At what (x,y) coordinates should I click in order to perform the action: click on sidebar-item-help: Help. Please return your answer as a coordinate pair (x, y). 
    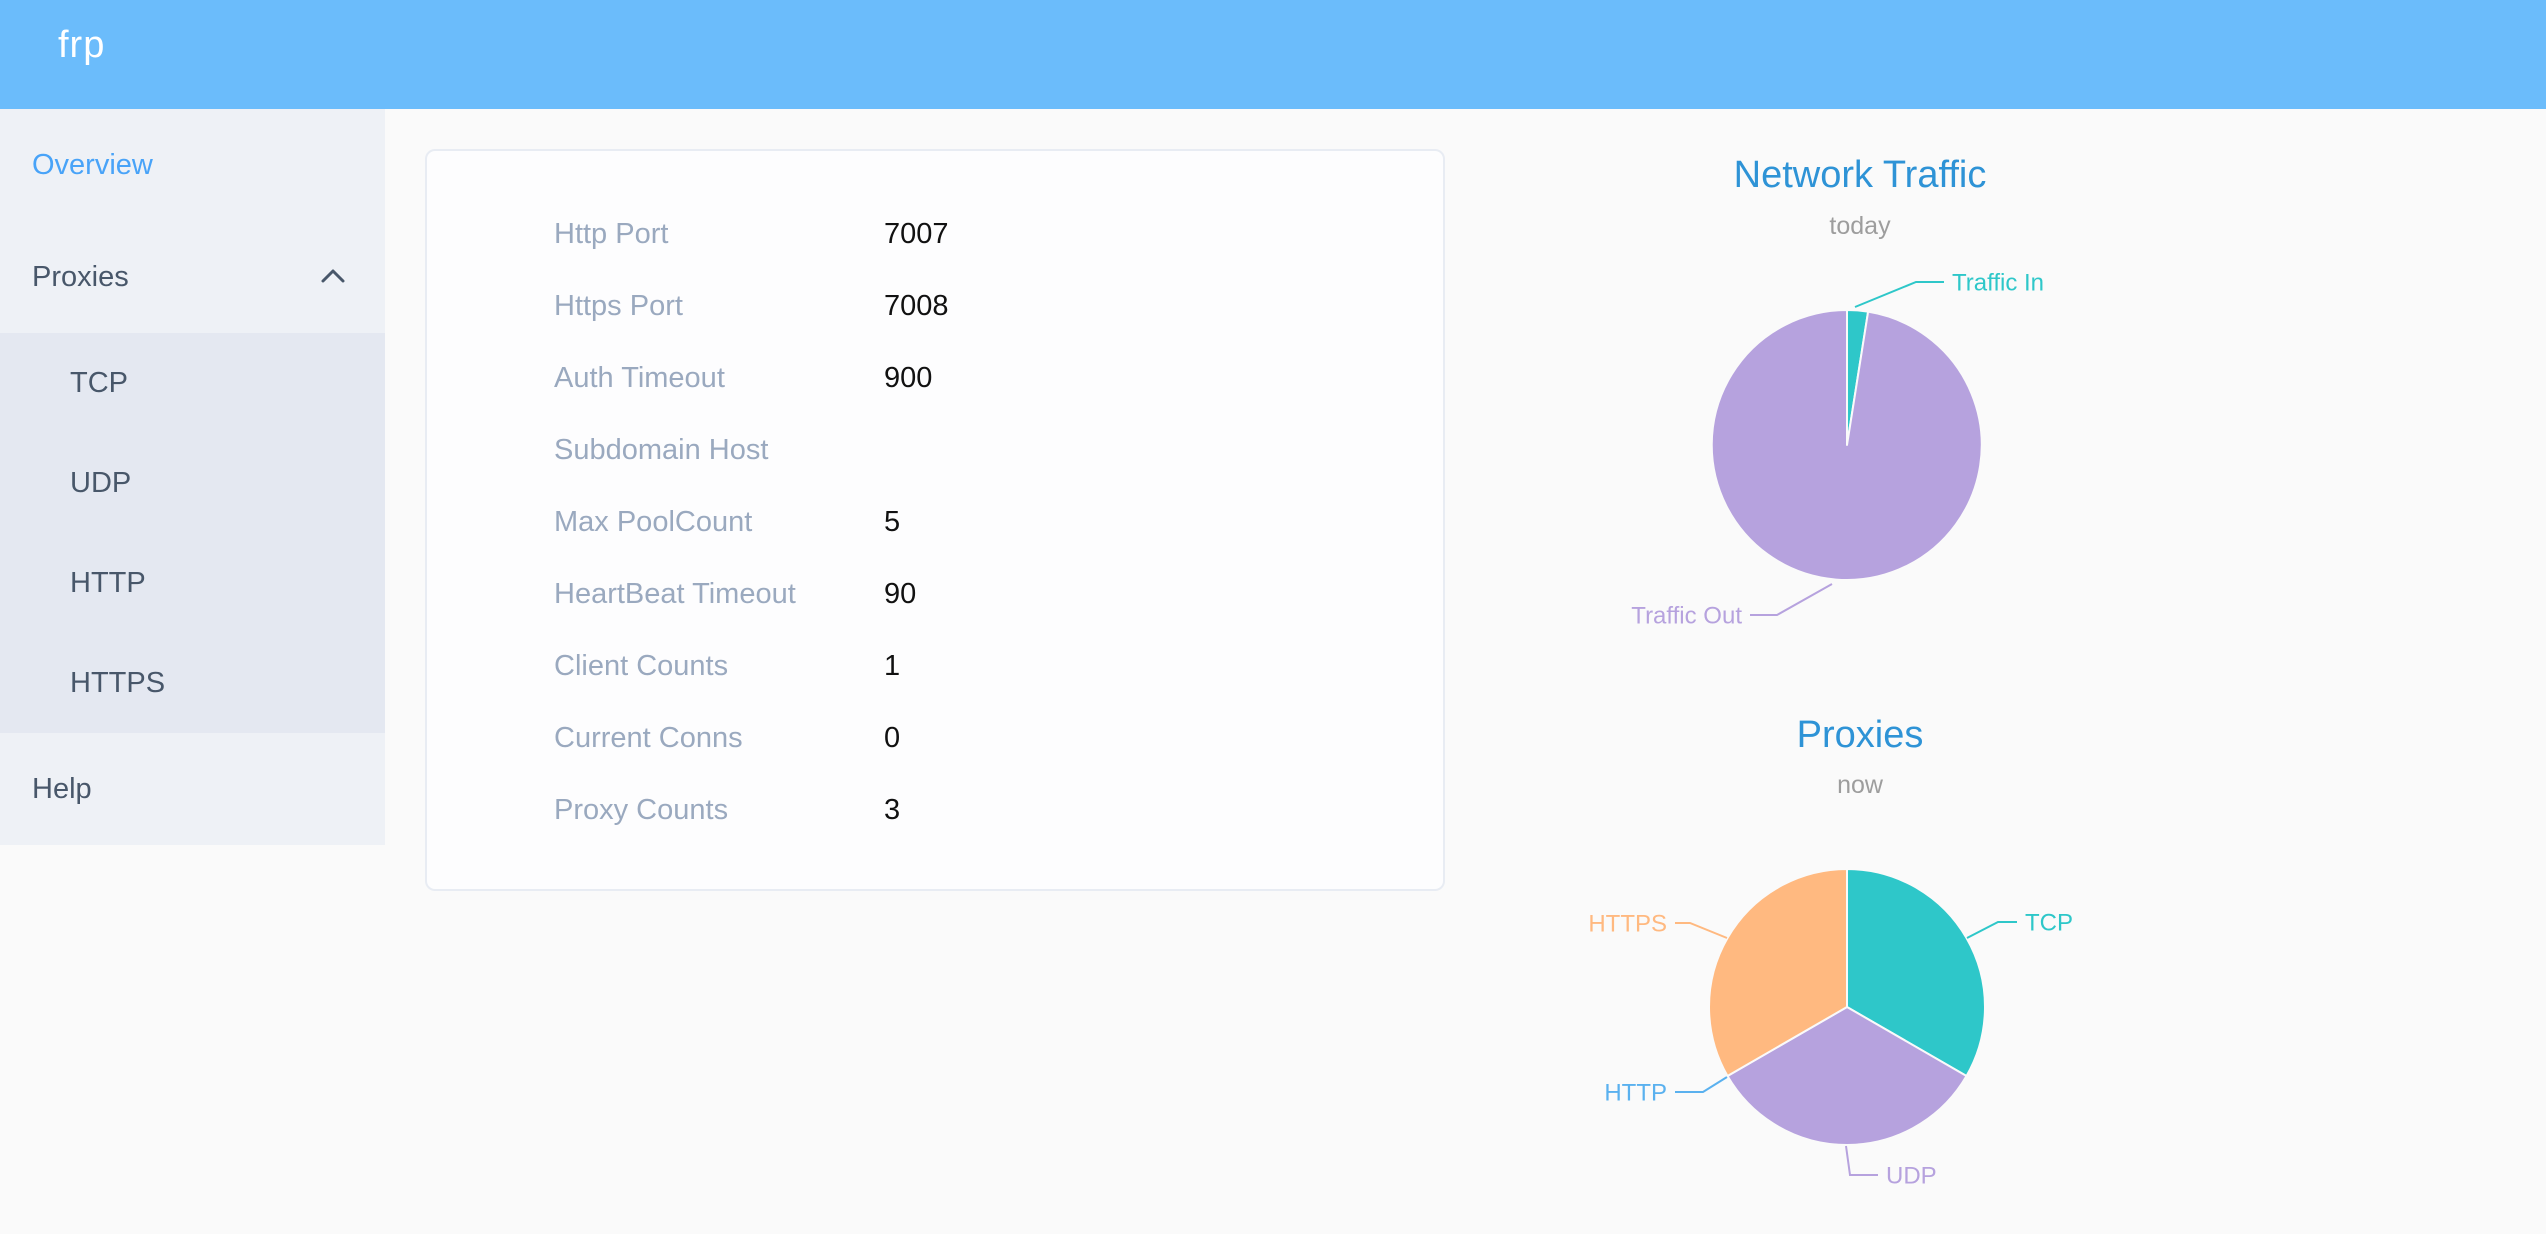
    Looking at the image, I should click on (192, 789).